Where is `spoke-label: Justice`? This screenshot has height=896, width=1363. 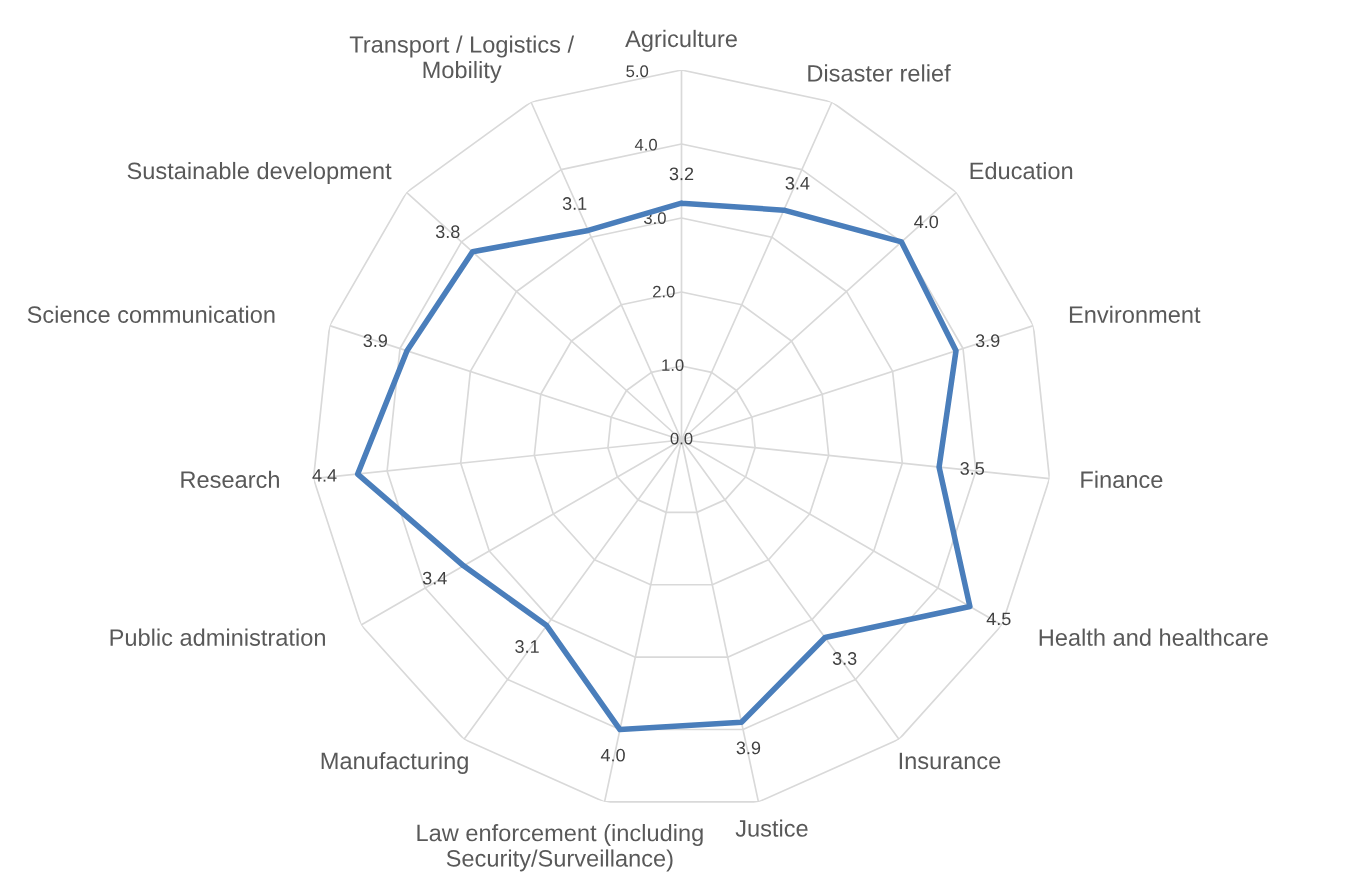 spoke-label: Justice is located at coordinates (771, 828).